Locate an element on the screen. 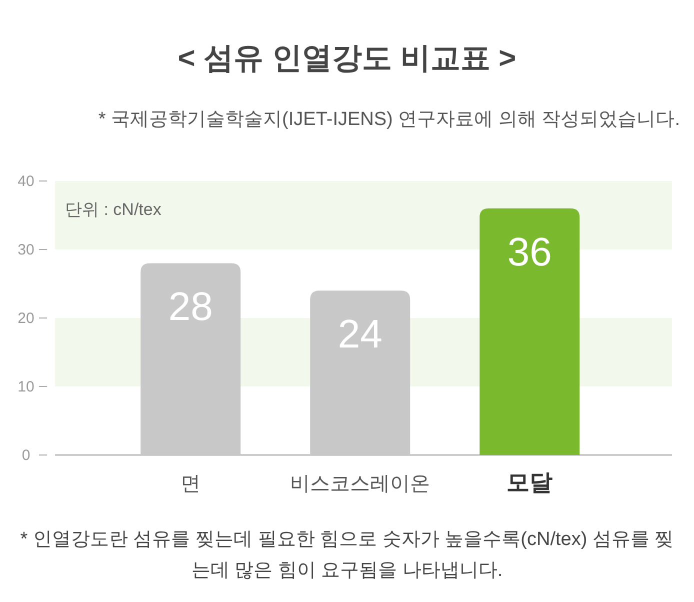 The image size is (694, 602). chart-title: < 섬유 인열강도 비교표 > is located at coordinates (347, 59).